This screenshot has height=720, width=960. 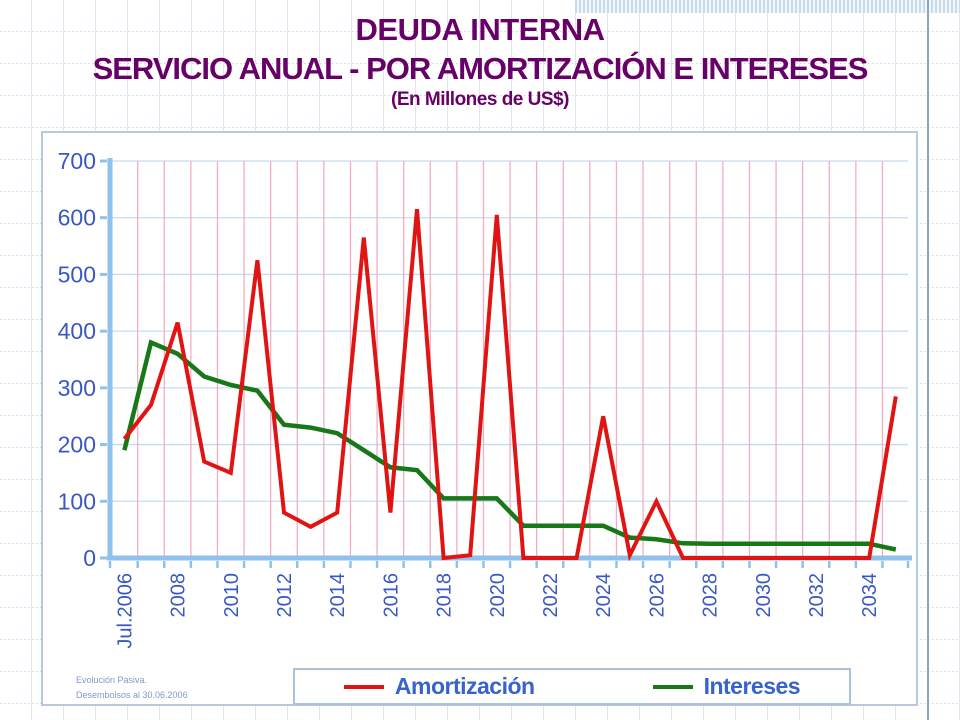 I want to click on title-line-1: DEUDA INTERNA, so click(x=480, y=29).